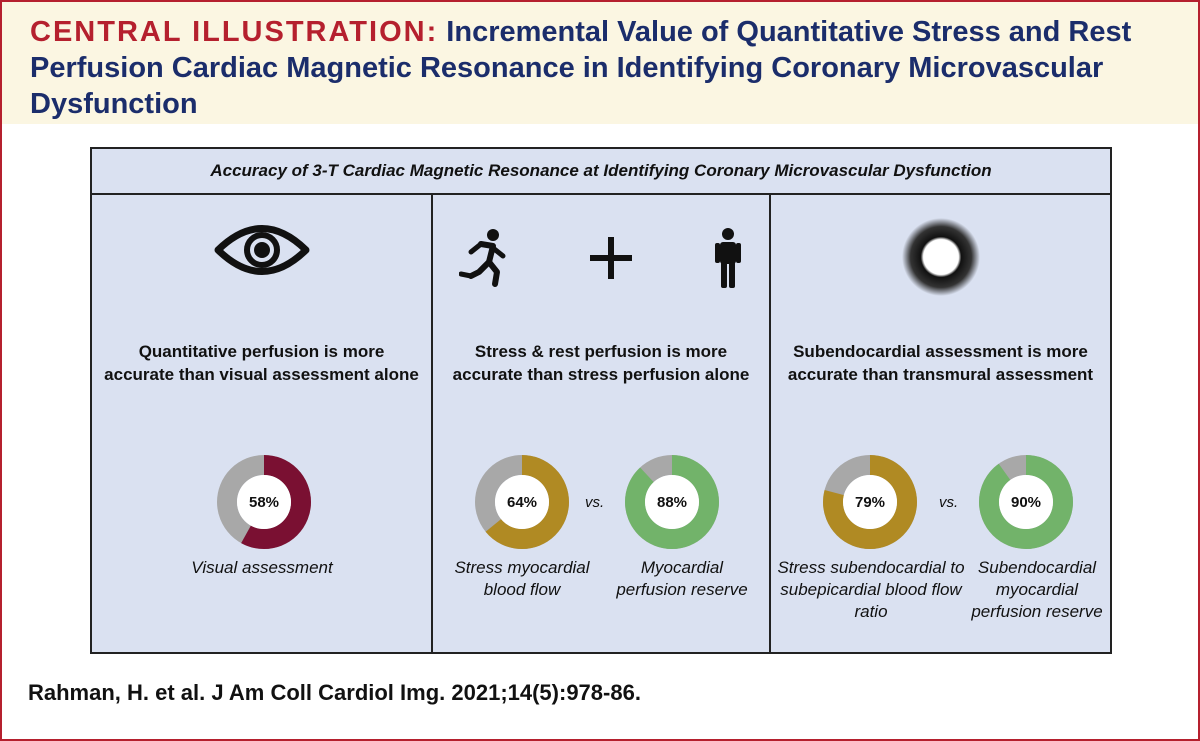 This screenshot has width=1200, height=741. Describe the element at coordinates (682, 578) in the screenshot. I see `donut-caption: Myocardial perfusion reserve` at that location.